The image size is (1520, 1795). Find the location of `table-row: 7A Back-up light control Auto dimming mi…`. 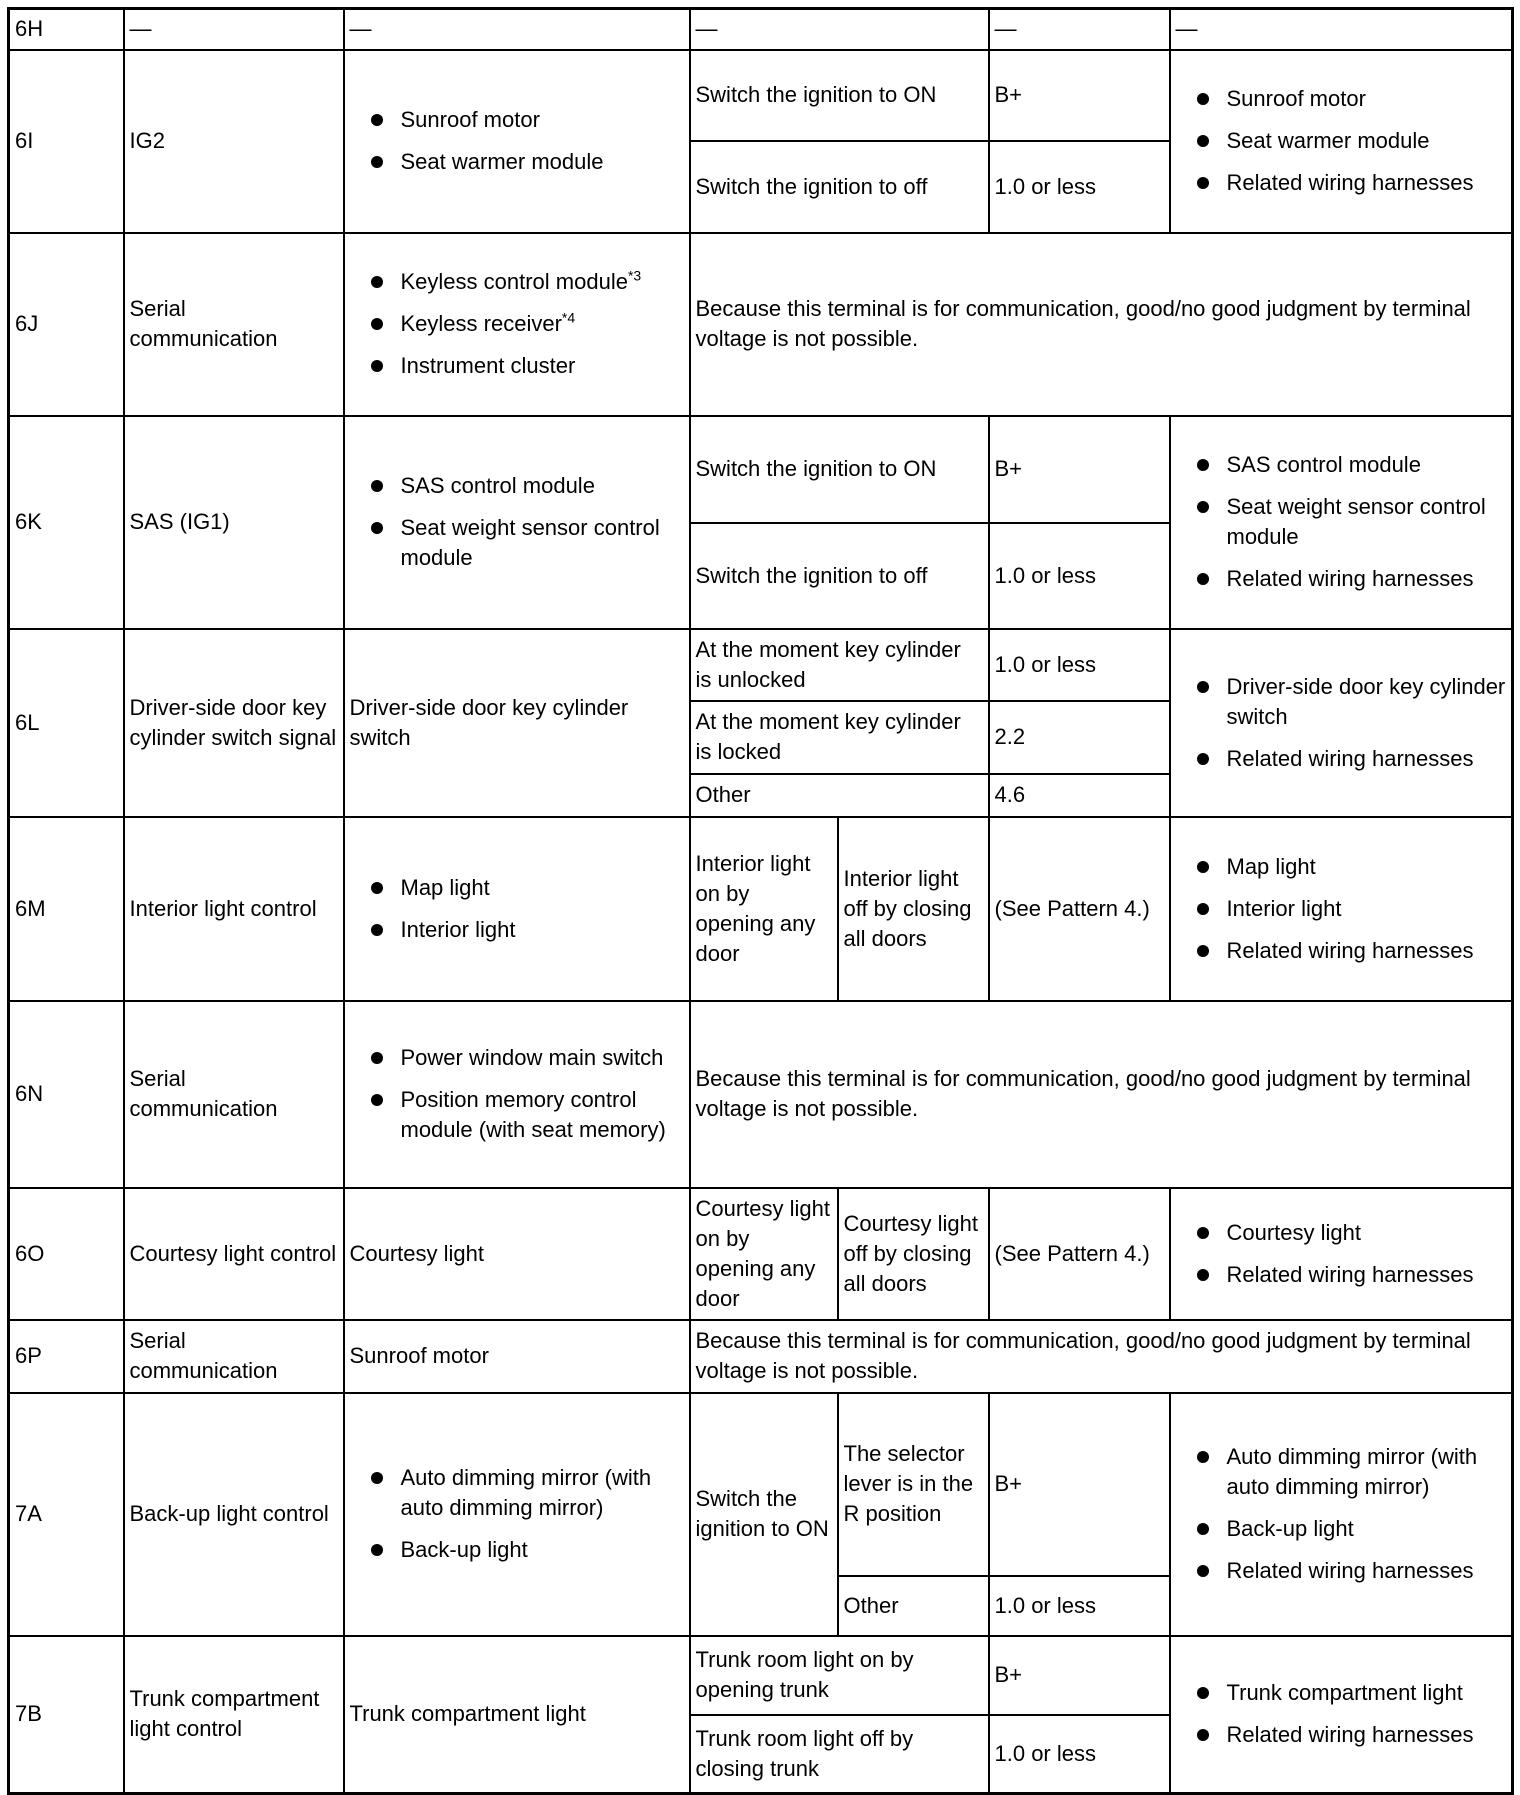

table-row: 7A Back-up light control Auto dimming mi… is located at coordinates (760, 1514).